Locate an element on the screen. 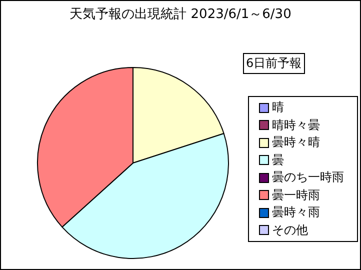 This screenshot has height=270, width=361. legend-title: 6日前予報 is located at coordinates (274, 63).